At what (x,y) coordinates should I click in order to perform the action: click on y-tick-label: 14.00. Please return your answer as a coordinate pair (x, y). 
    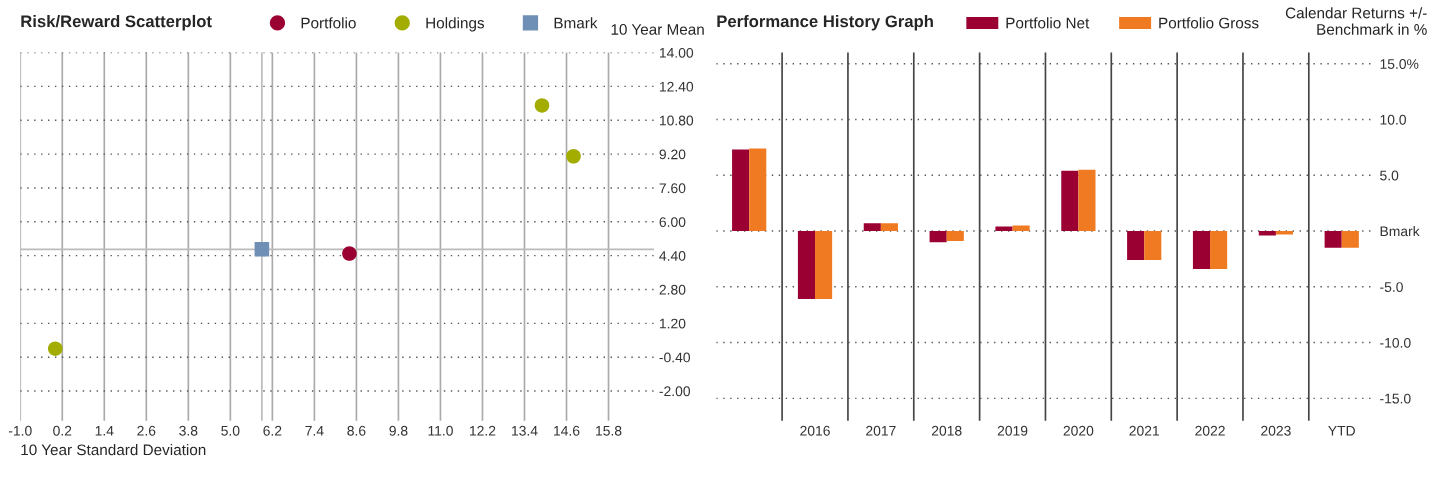
    Looking at the image, I should click on (676, 52).